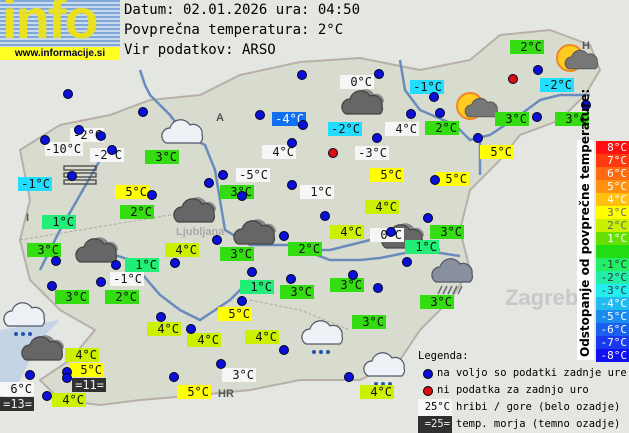 The width and height of the screenshot is (629, 433). I want to click on logo-url: www.informacije.si, so click(60, 53).